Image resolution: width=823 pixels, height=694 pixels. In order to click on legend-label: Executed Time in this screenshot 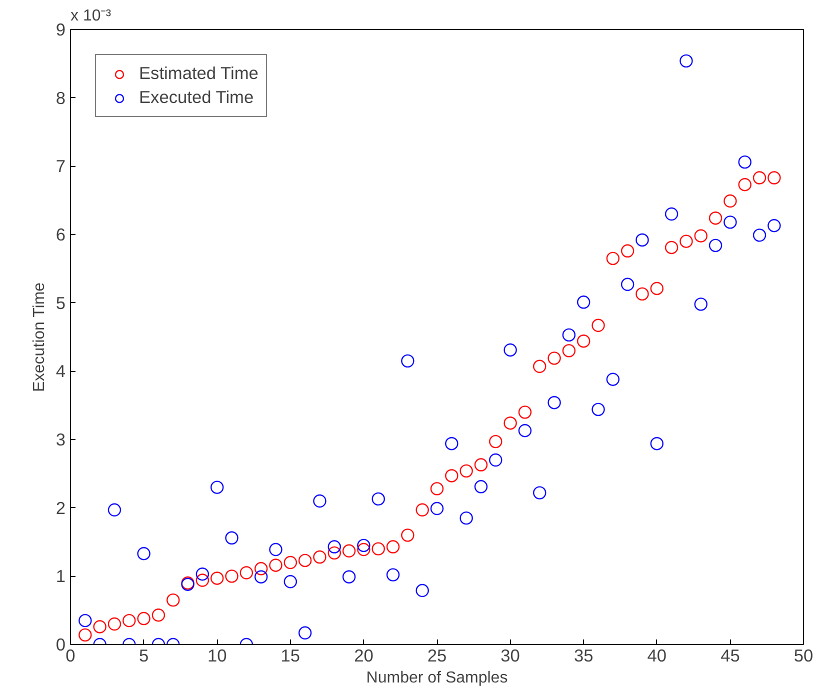, I will do `click(196, 97)`.